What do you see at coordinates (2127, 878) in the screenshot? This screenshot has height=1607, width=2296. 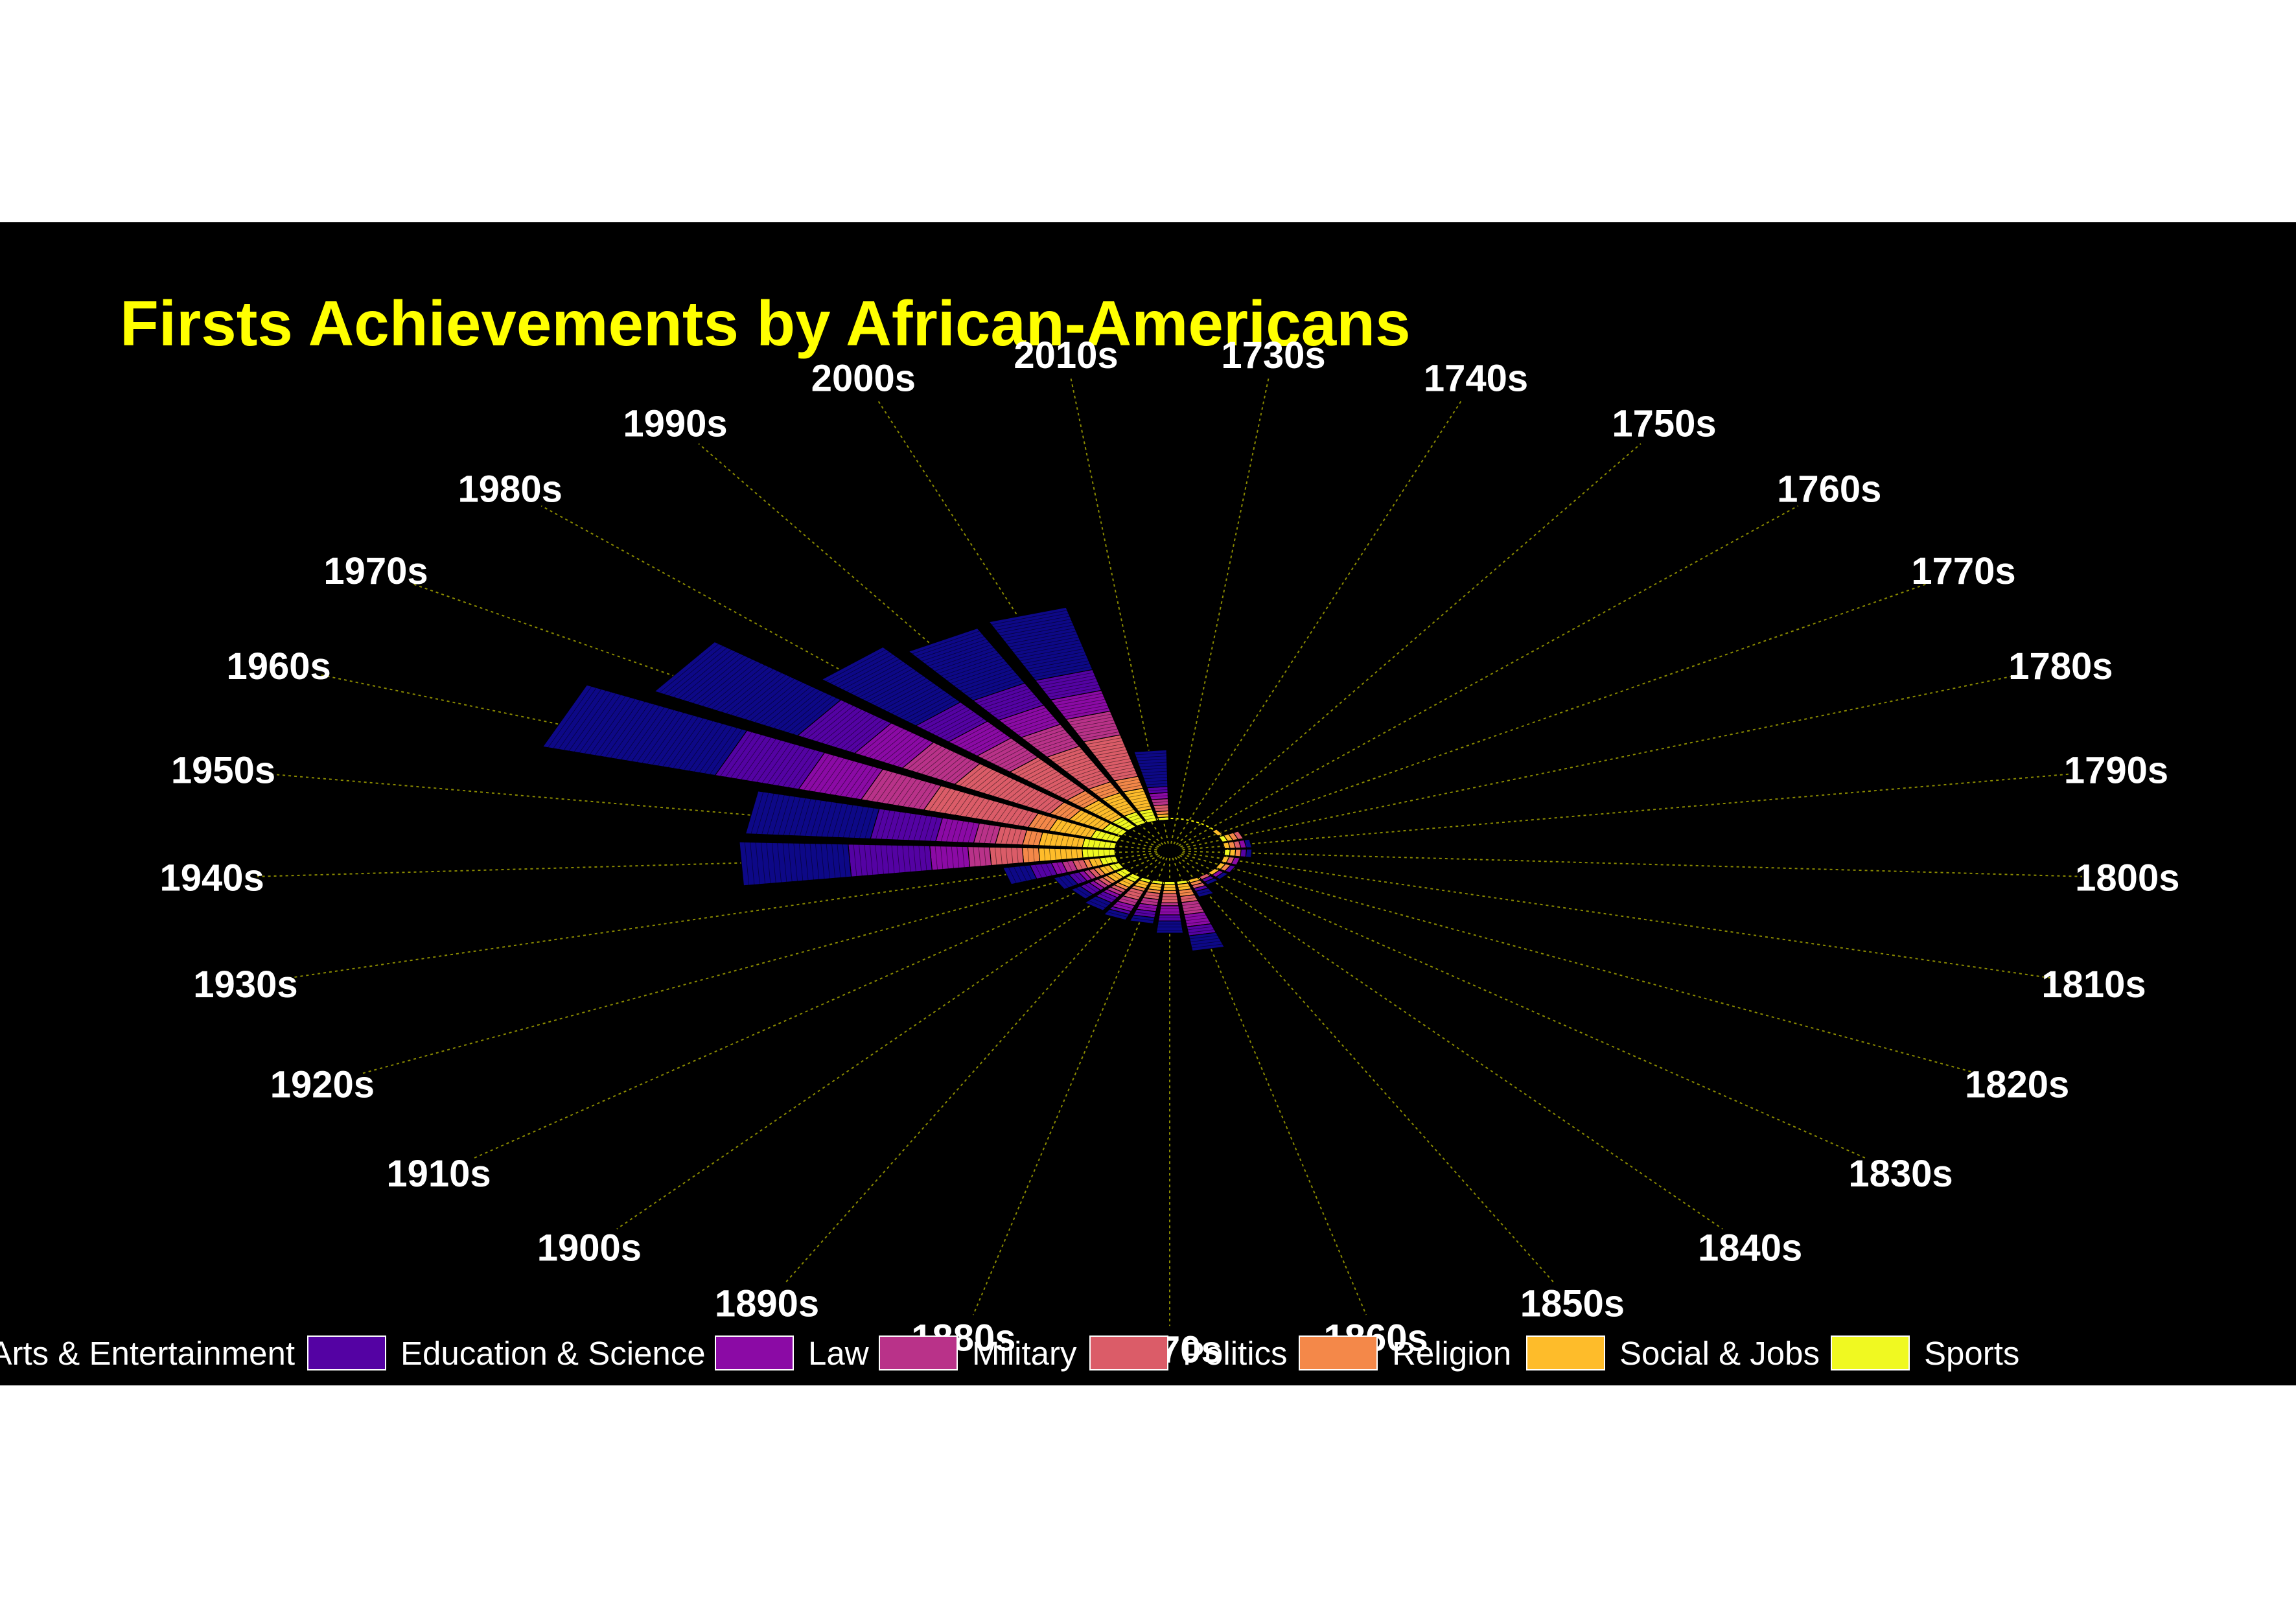 I see `decade-label-1800s: 1800s` at bounding box center [2127, 878].